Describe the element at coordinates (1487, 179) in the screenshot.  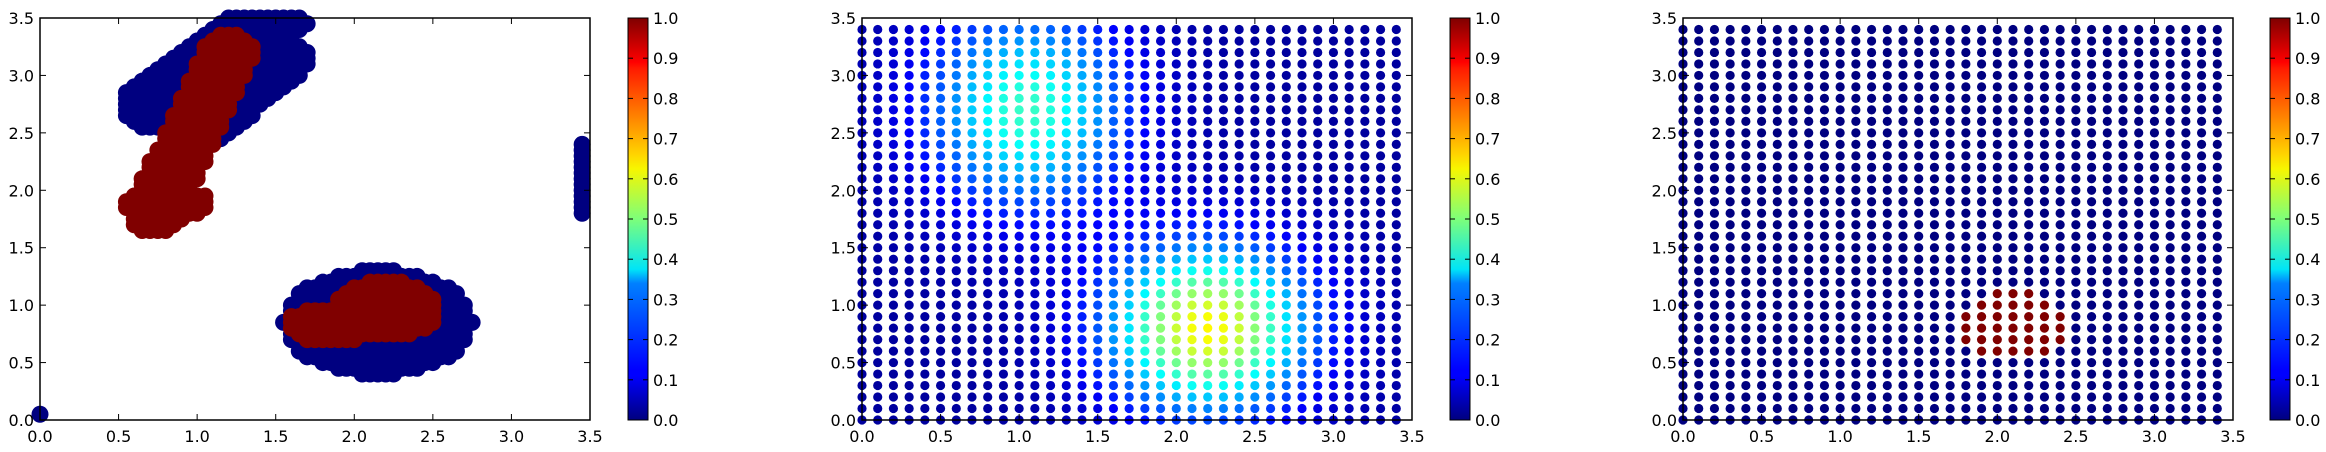
I see `colorbar-tick-label: 0.6` at that location.